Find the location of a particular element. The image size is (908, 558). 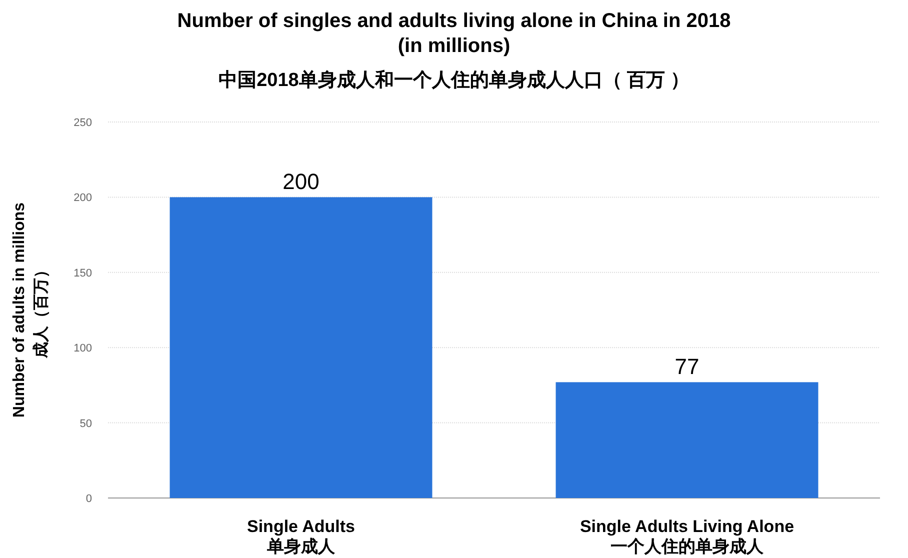

y-tick-label: 100 is located at coordinates (83, 348).